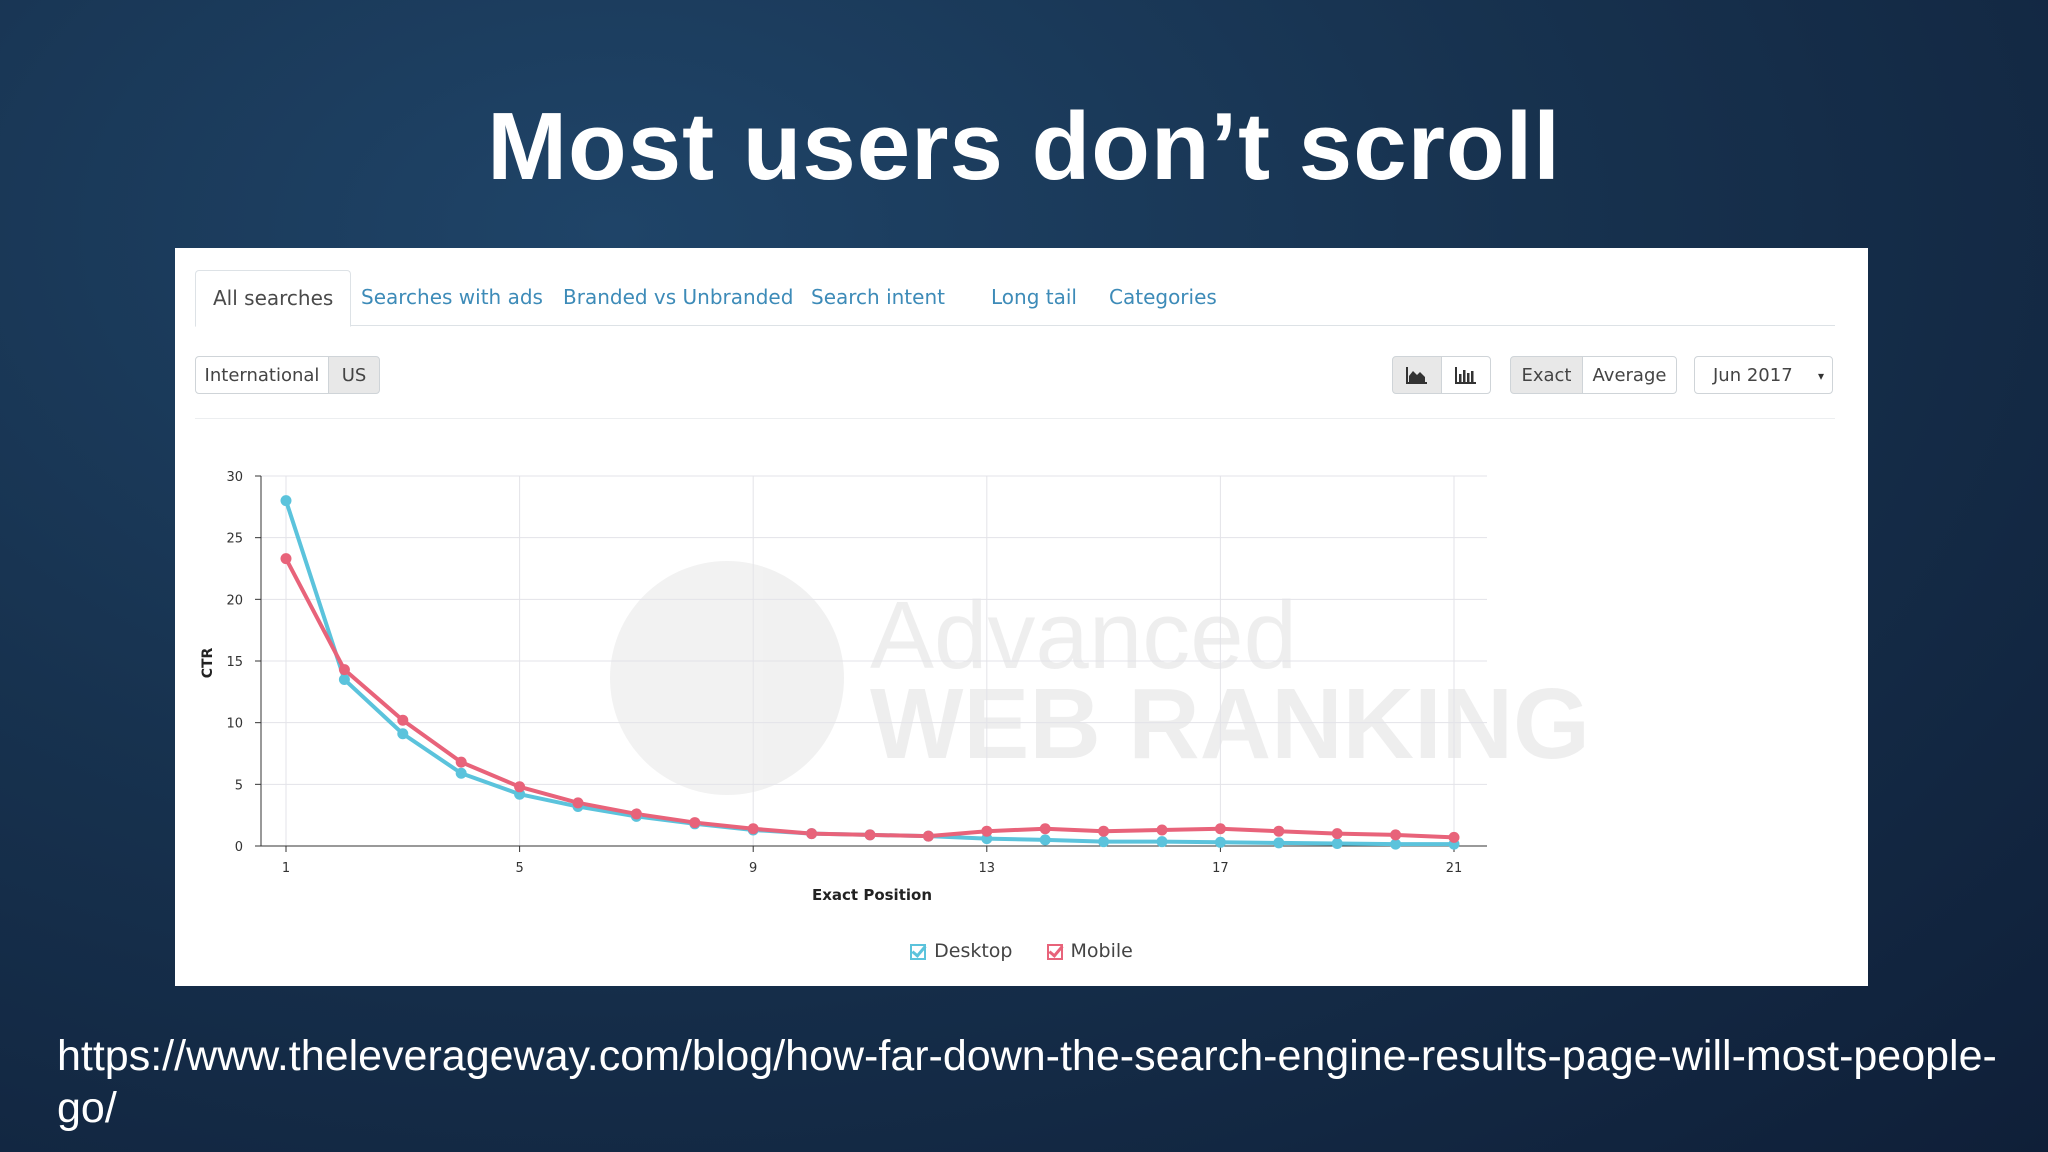 The width and height of the screenshot is (2048, 1152). I want to click on y-tick-label: 10, so click(234, 724).